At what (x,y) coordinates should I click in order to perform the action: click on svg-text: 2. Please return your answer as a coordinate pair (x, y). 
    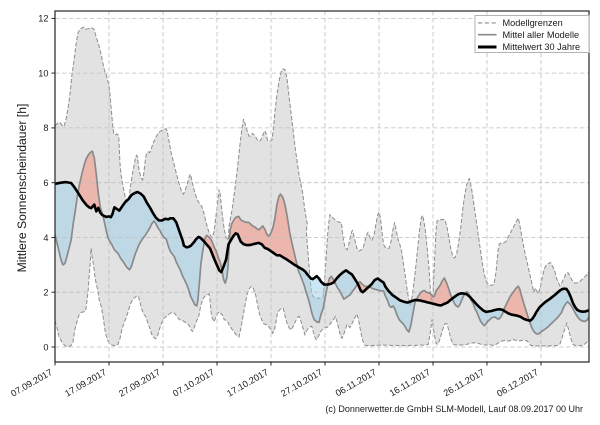
    Looking at the image, I should click on (45, 293).